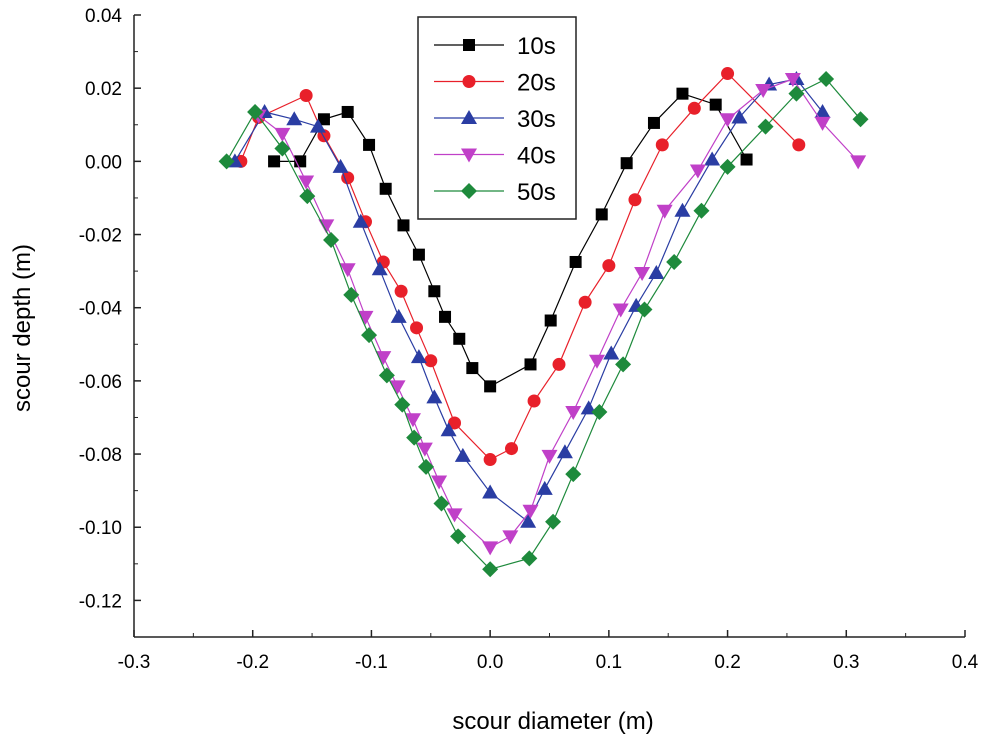 The height and width of the screenshot is (744, 991). I want to click on x-tick-label: 0.1, so click(609, 662).